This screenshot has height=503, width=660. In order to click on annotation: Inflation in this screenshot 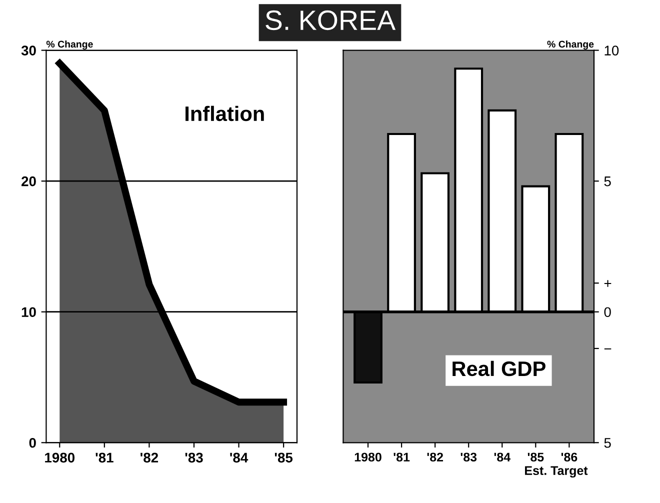, I will do `click(225, 114)`.